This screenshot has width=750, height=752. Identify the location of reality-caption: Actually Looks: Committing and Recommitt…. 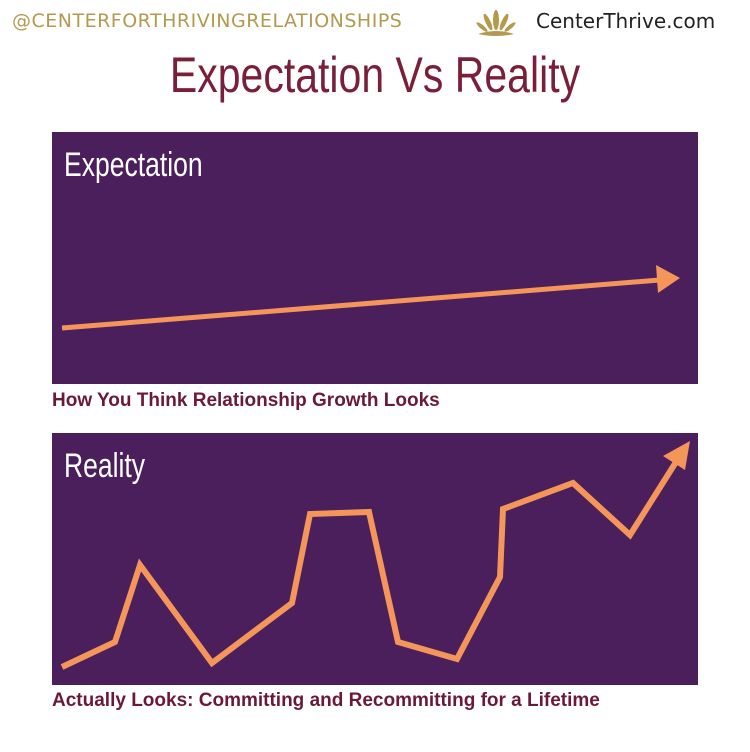
(326, 700).